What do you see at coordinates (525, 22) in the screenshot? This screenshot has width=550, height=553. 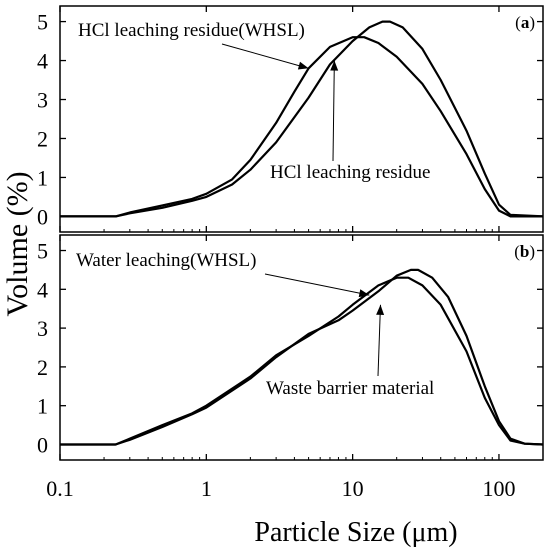 I see `panel-label: (a)` at bounding box center [525, 22].